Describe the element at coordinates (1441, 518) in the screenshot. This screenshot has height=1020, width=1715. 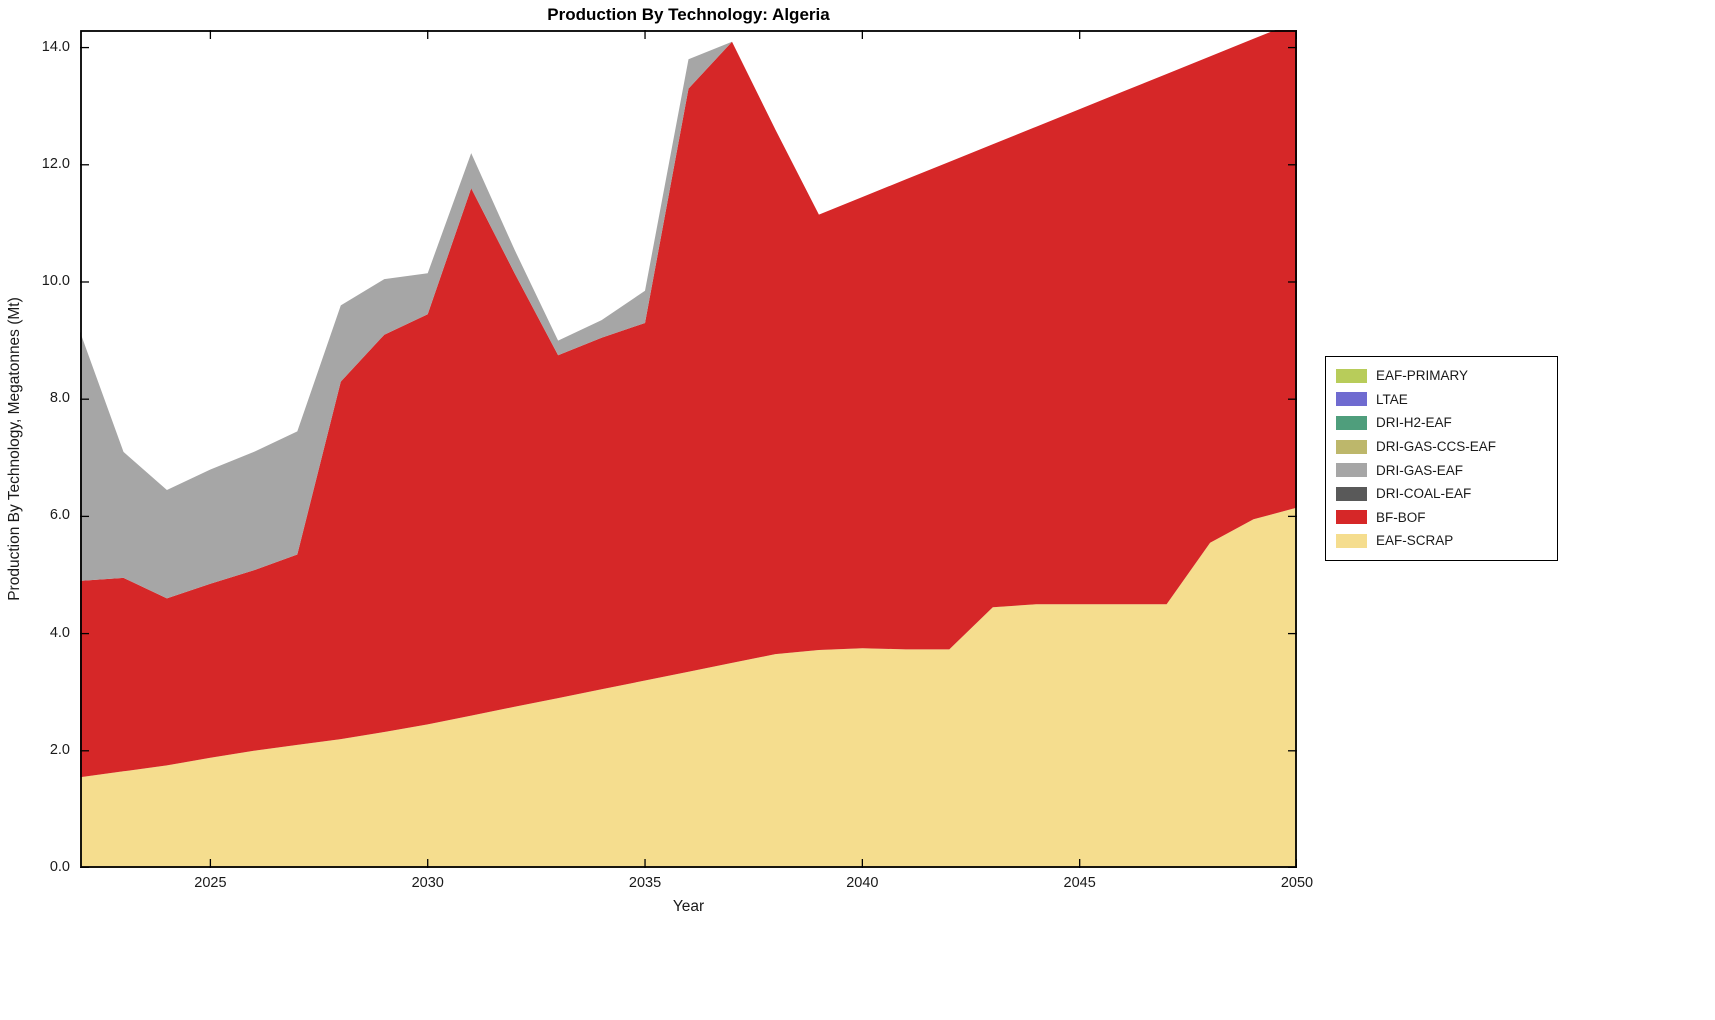
I see `legend-item: BF-BOF` at that location.